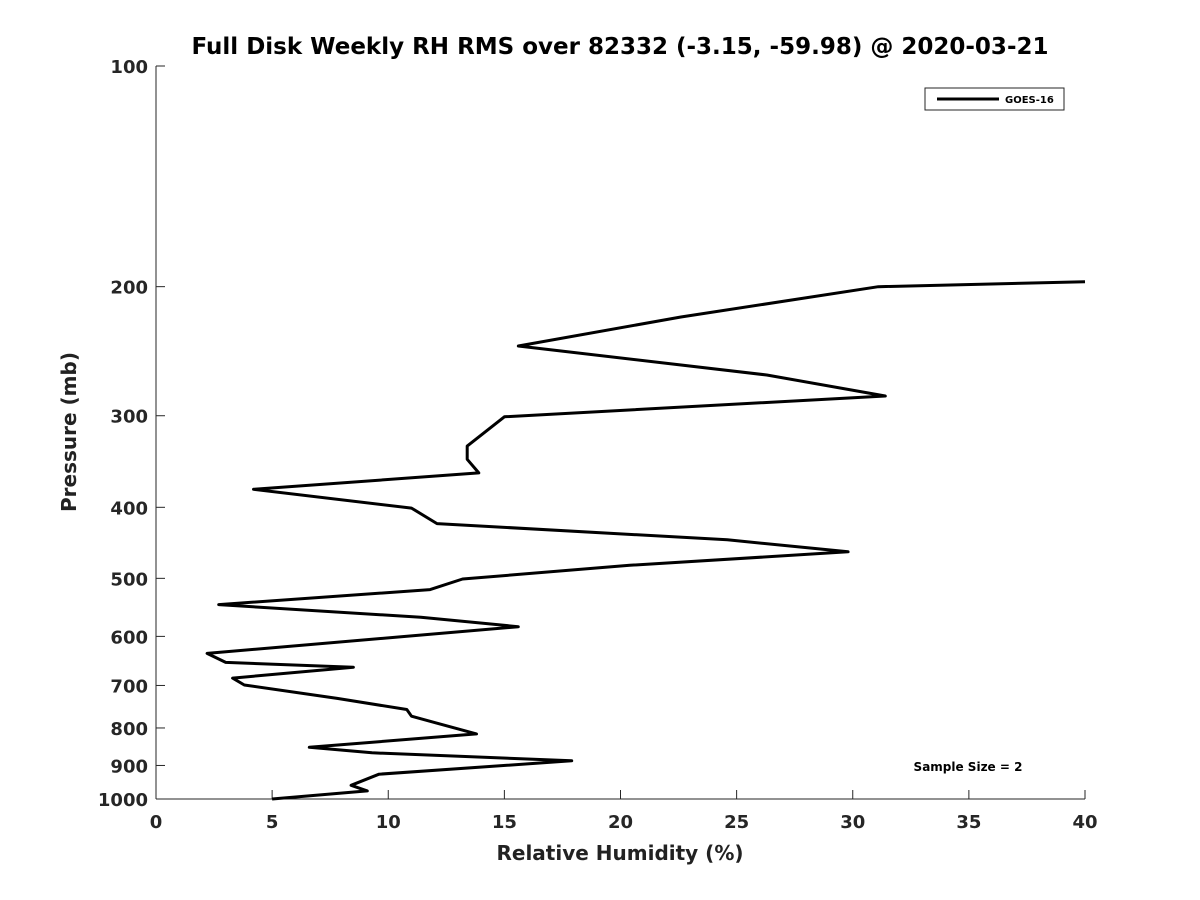  I want to click on legend-label: GOES-16, so click(1029, 100).